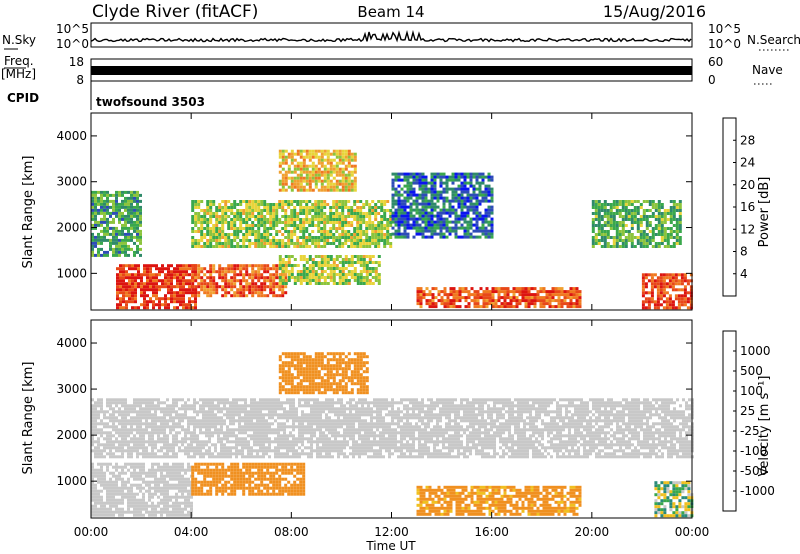 This screenshot has width=800, height=554. What do you see at coordinates (401, 36) in the screenshot?
I see `noise-panel: N.Sky 10^5 10^0 10^5 10^0 N.Search` at bounding box center [401, 36].